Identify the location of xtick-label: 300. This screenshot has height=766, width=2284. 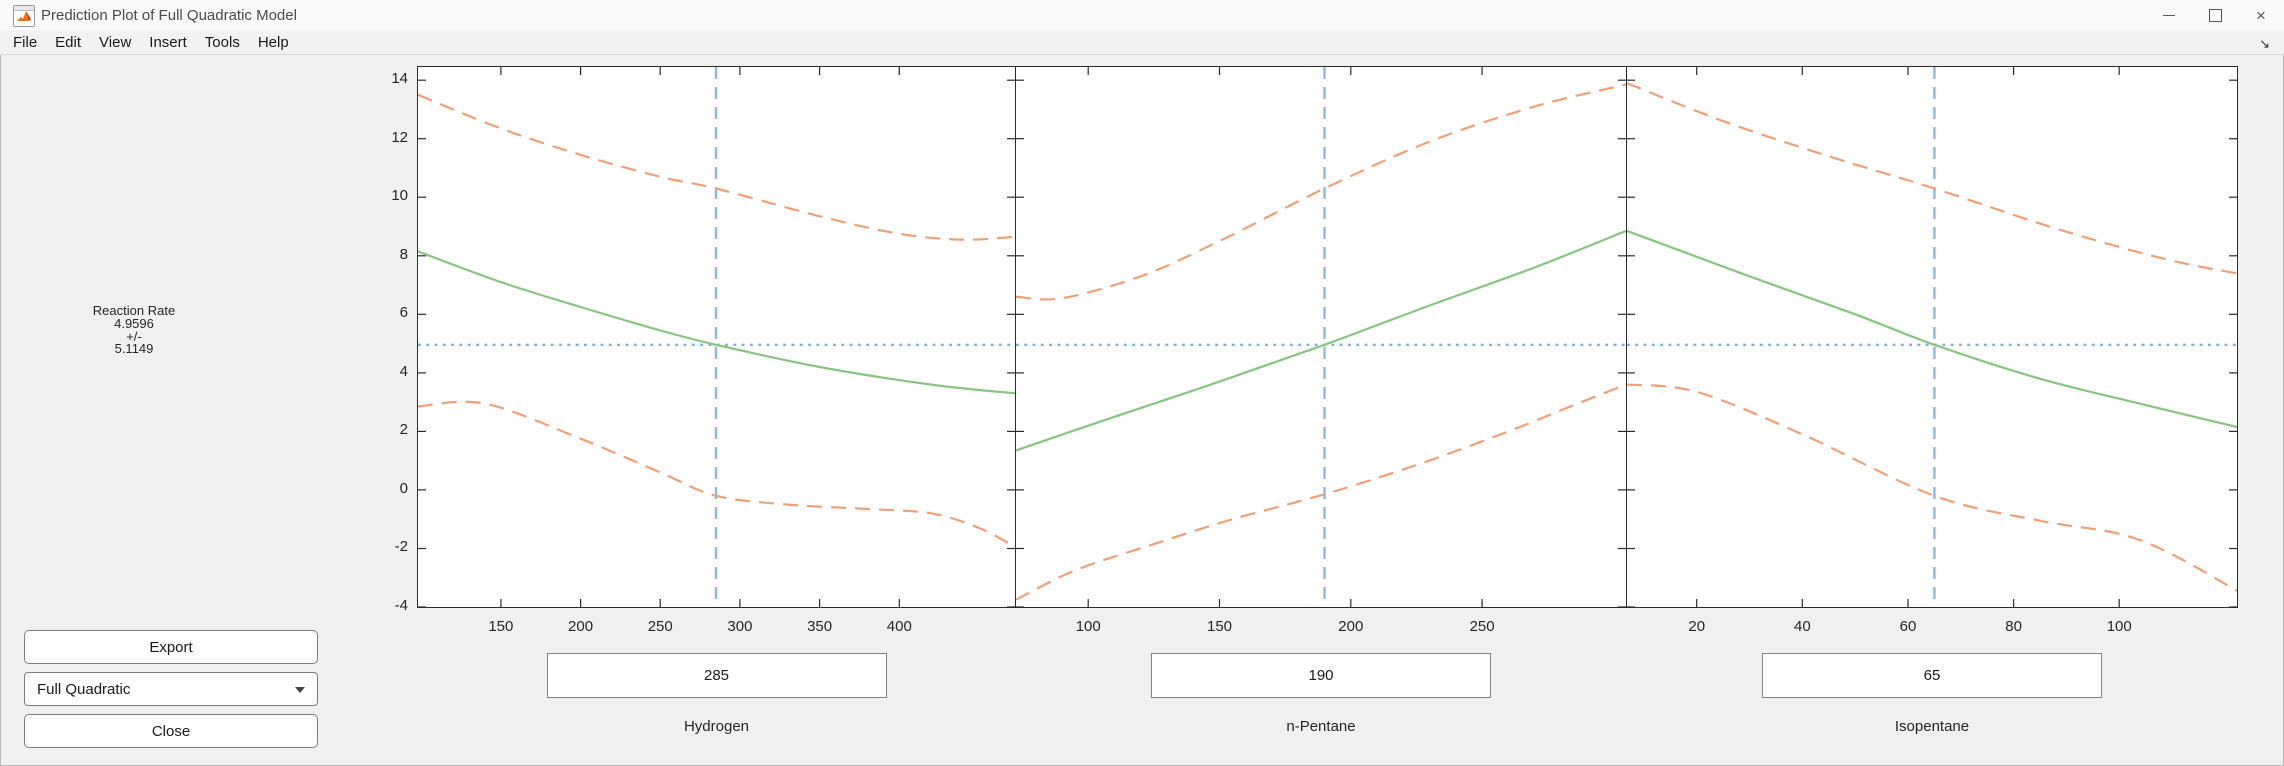
(740, 626).